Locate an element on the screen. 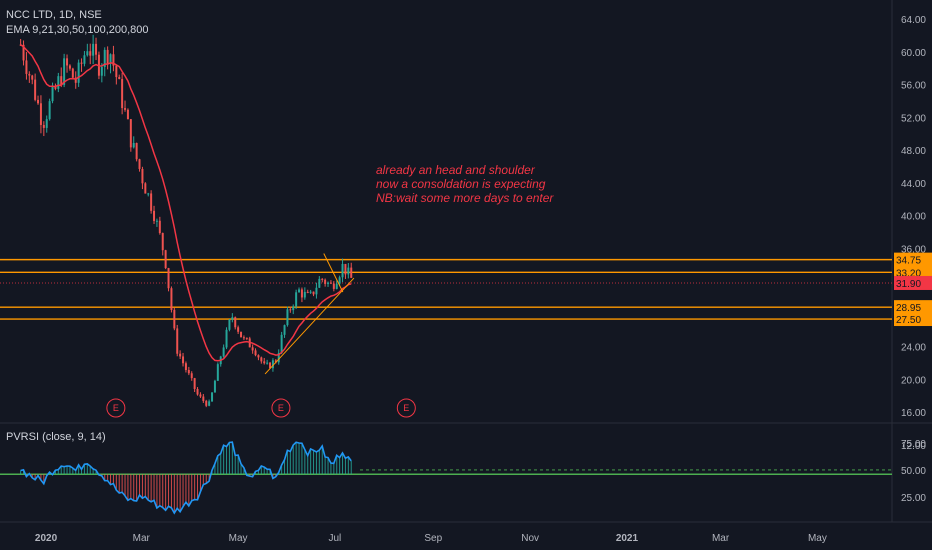 The image size is (932, 550). level-price-label: 34.75 is located at coordinates (908, 261).